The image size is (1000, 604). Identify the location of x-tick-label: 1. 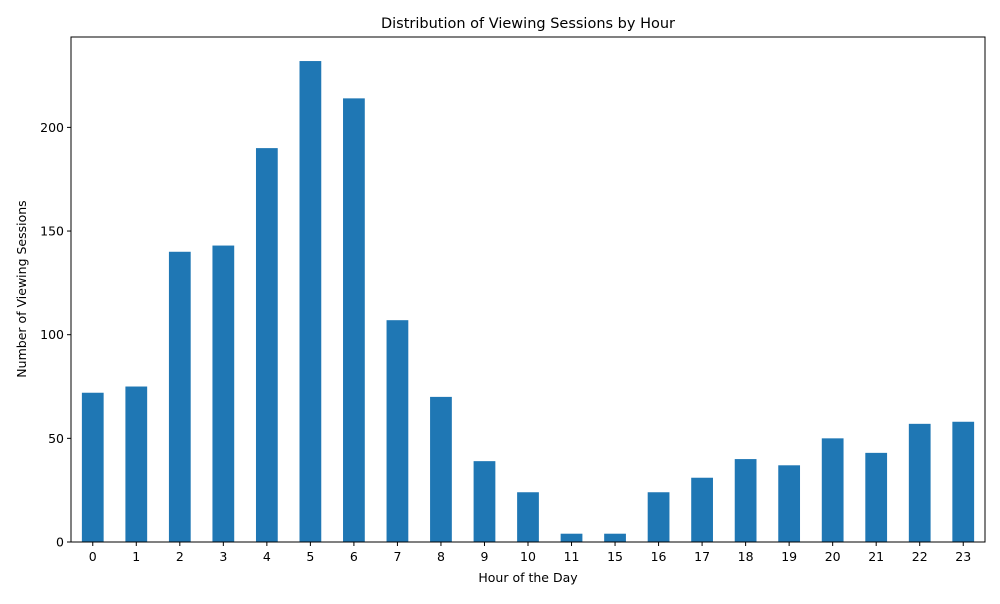
(136, 556).